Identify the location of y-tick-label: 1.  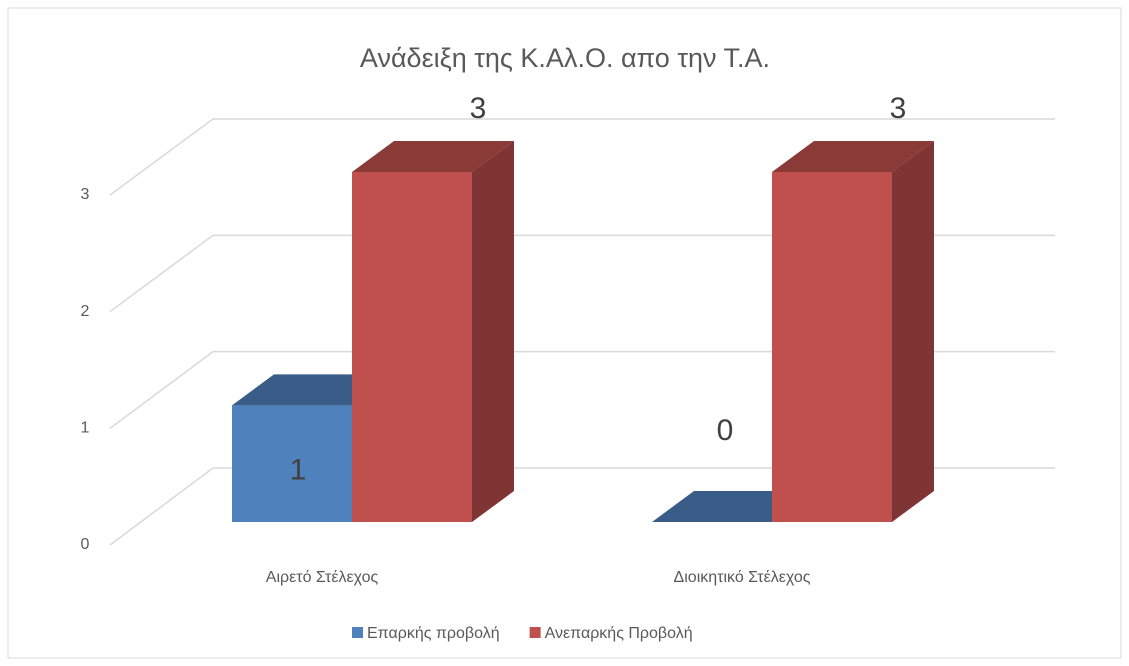
(85, 428).